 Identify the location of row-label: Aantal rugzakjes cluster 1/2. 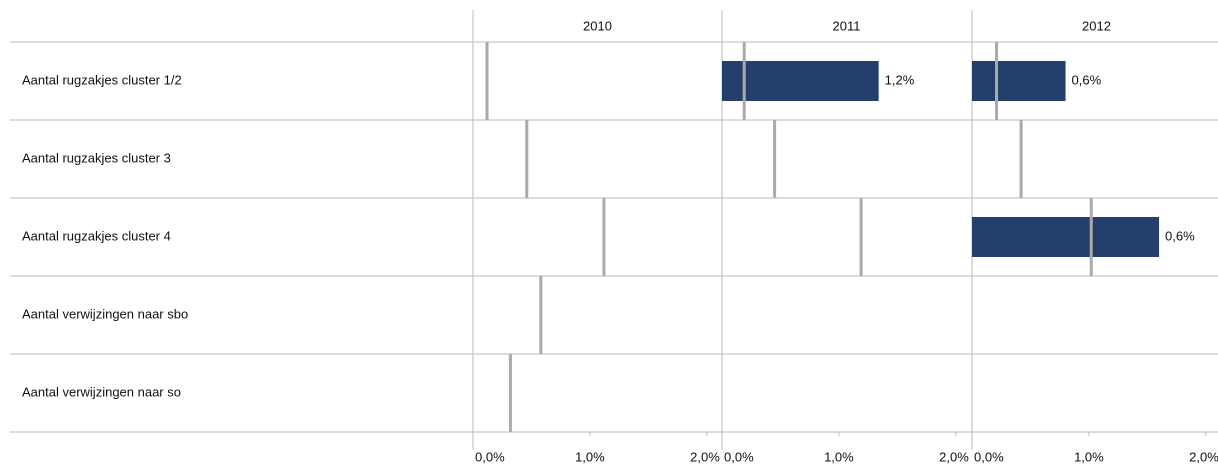
(102, 79).